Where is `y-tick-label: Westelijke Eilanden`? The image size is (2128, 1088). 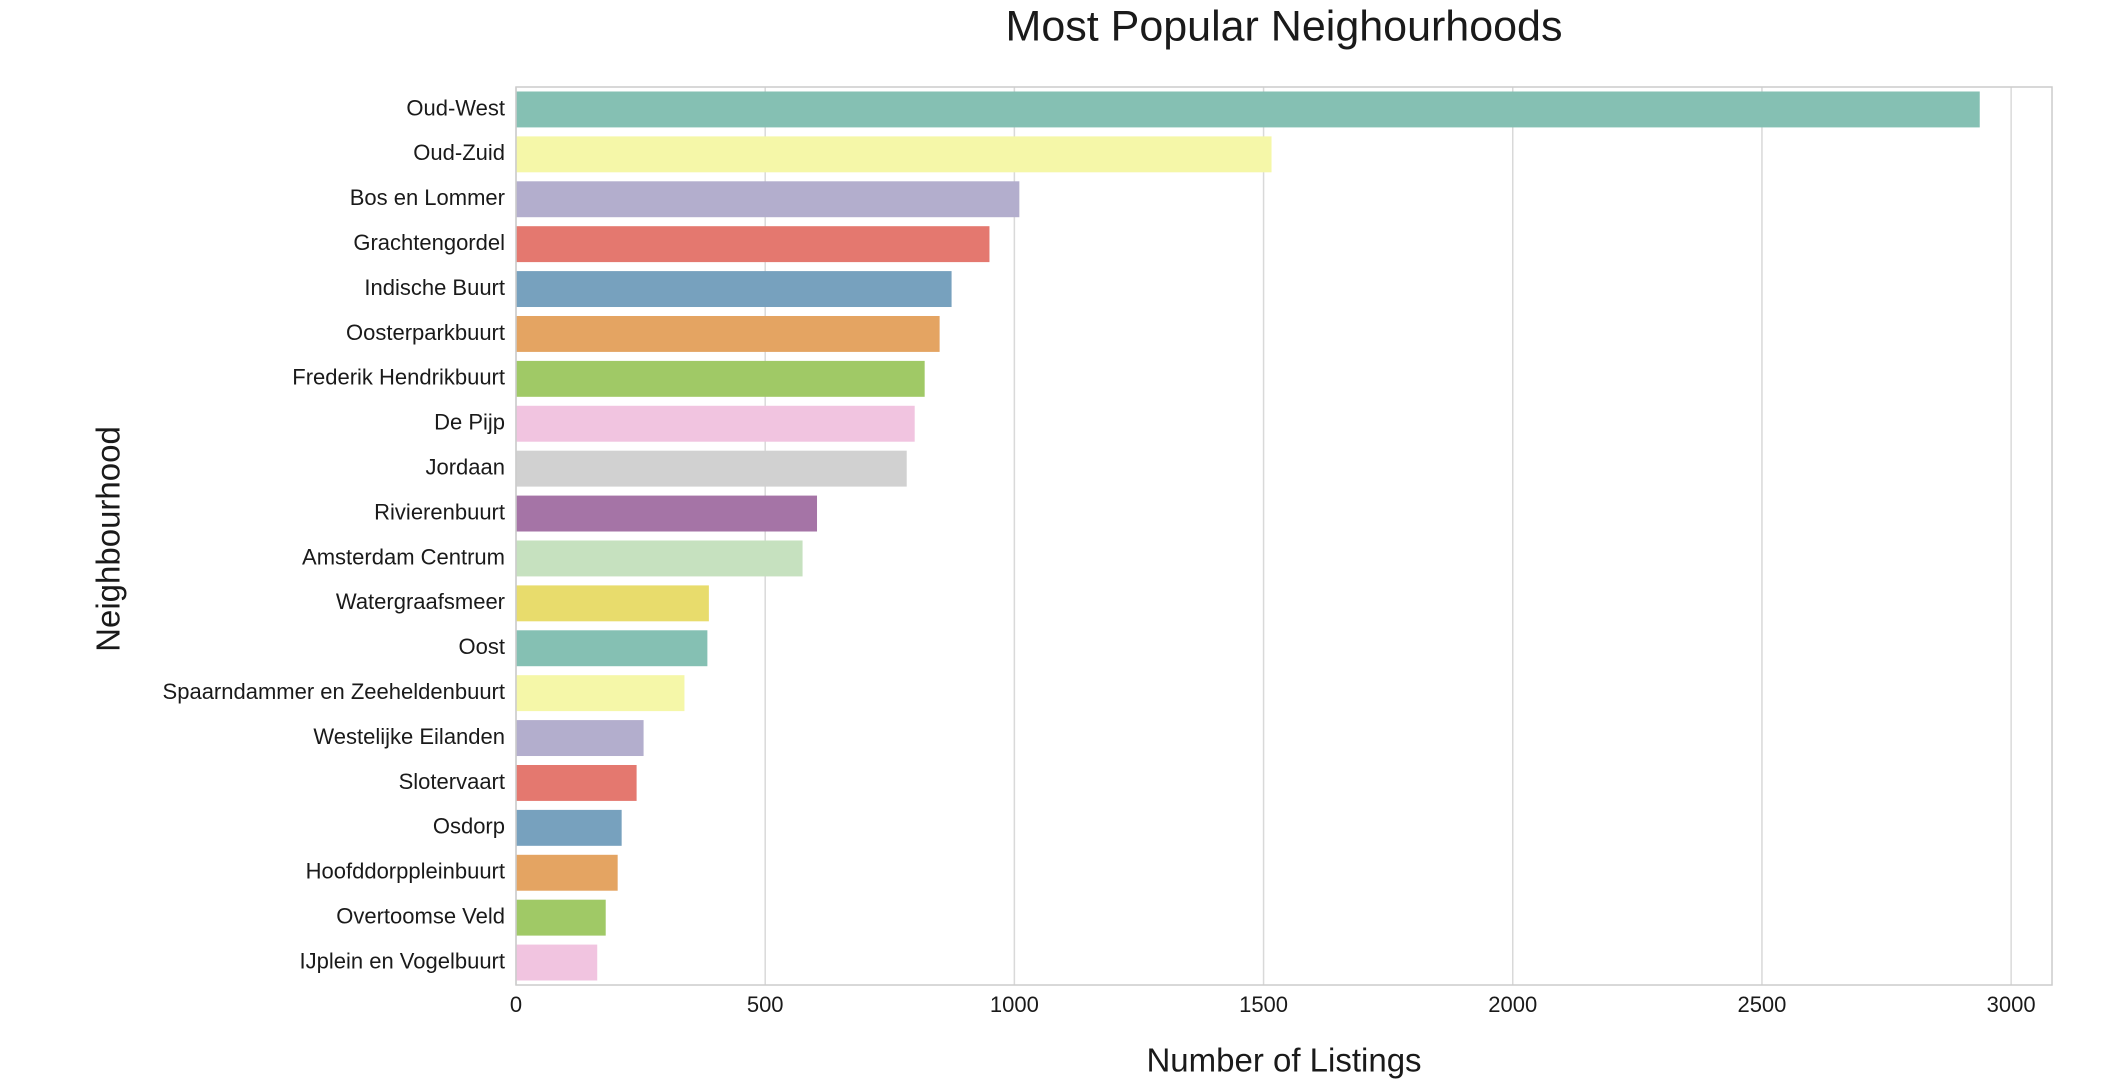 y-tick-label: Westelijke Eilanden is located at coordinates (409, 736).